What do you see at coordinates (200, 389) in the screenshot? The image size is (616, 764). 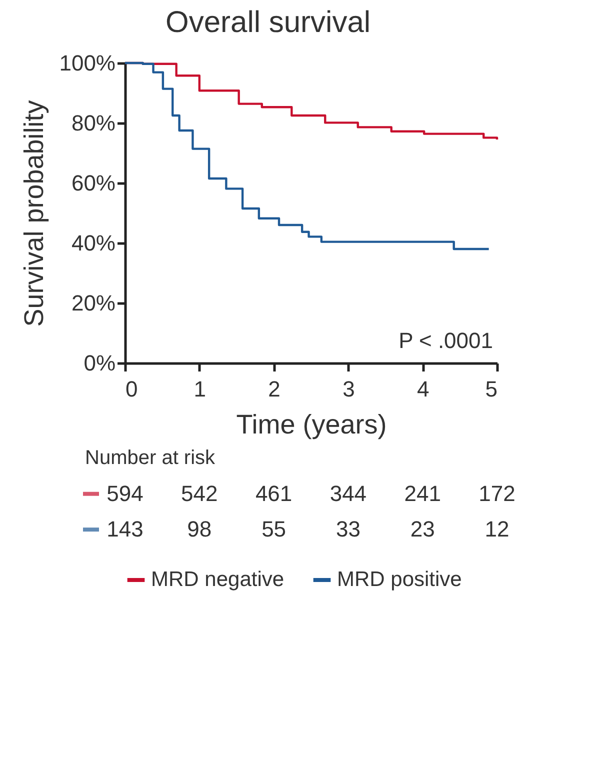 I see `x-tick-label: 1` at bounding box center [200, 389].